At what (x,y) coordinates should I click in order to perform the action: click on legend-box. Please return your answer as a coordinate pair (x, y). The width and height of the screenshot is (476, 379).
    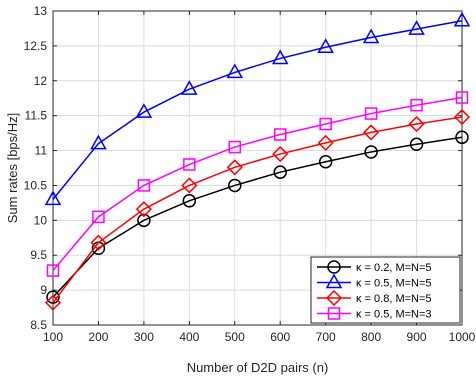
    Looking at the image, I should click on (385, 290).